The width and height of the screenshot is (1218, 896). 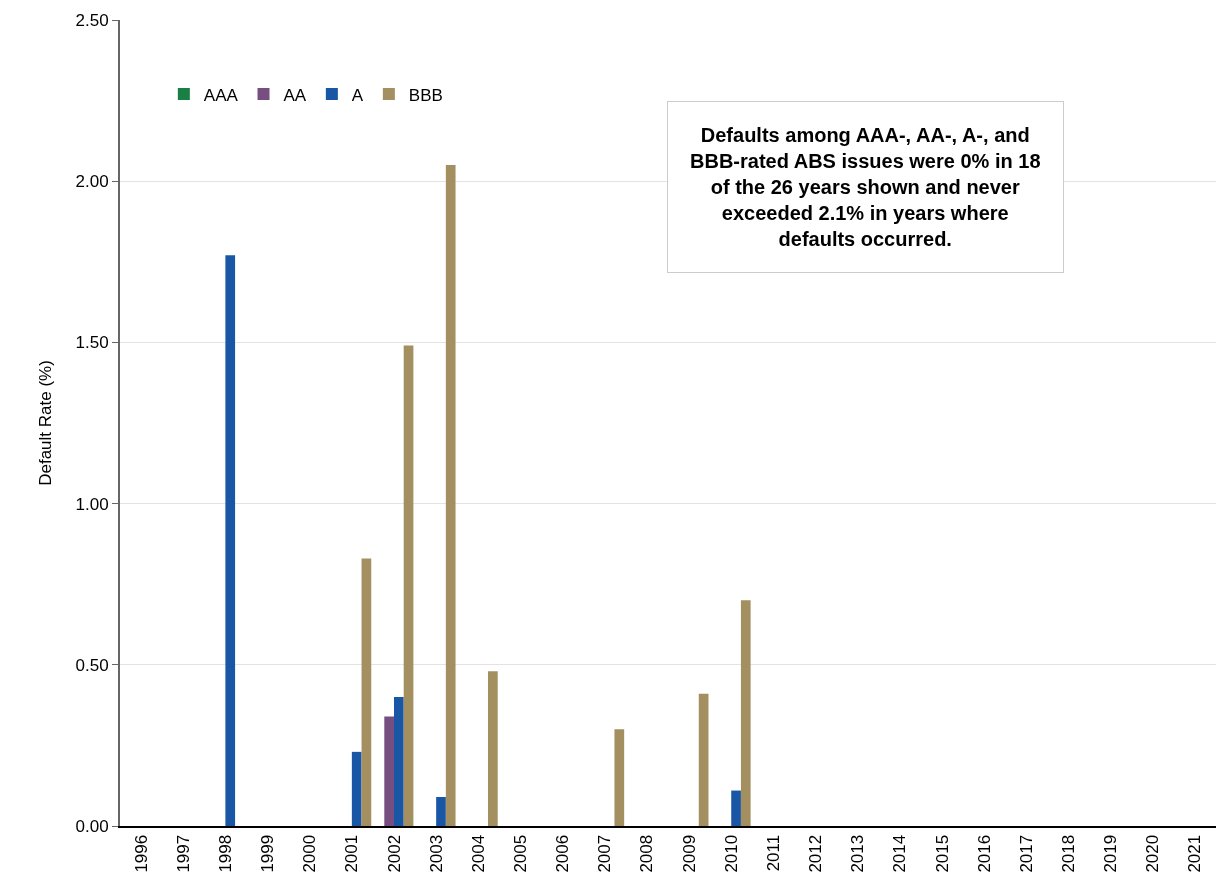 What do you see at coordinates (900, 853) in the screenshot?
I see `x-tick-label: 2014` at bounding box center [900, 853].